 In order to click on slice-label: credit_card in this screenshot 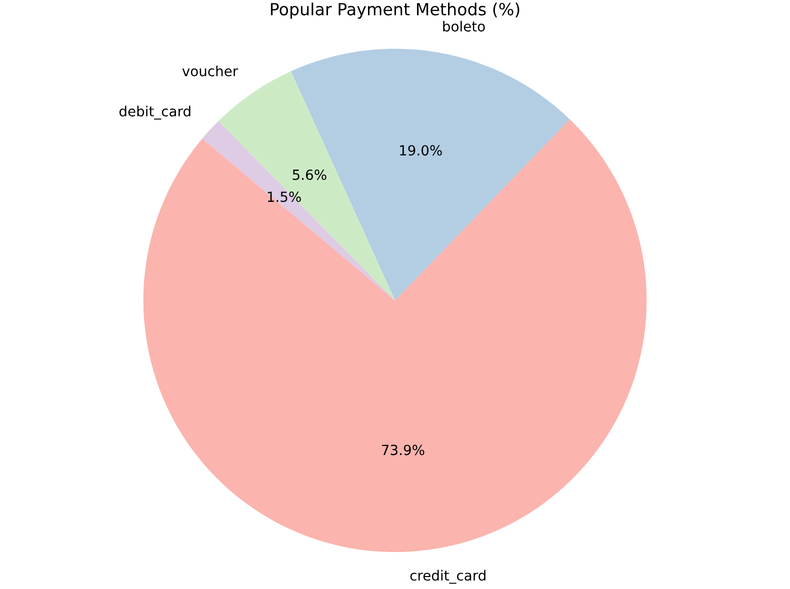, I will do `click(448, 577)`.